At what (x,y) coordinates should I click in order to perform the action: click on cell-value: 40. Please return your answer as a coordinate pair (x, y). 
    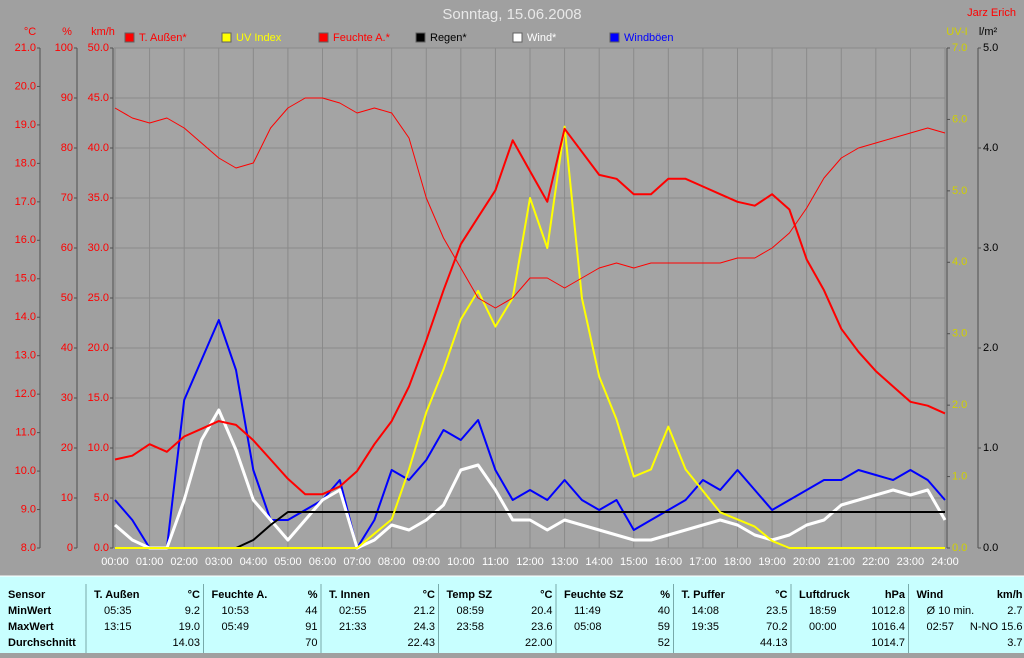
    Looking at the image, I should click on (664, 611).